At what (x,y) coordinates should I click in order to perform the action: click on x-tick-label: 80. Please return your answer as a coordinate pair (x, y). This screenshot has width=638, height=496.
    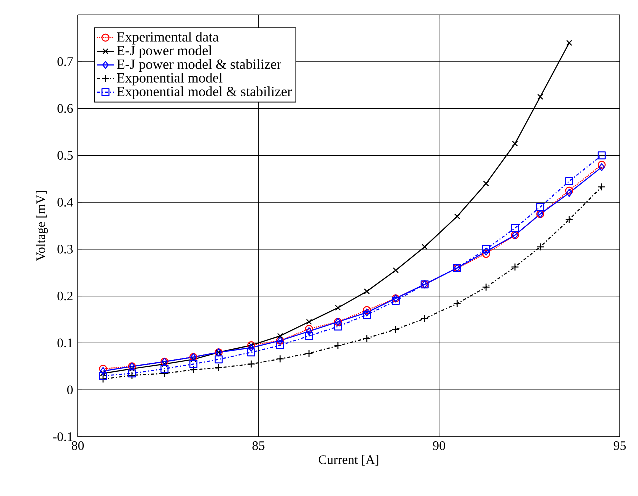
    Looking at the image, I should click on (78, 446).